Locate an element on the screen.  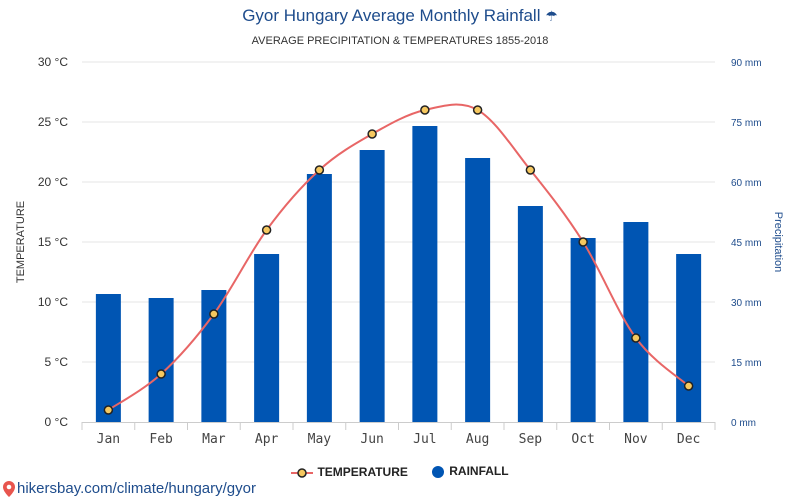
y-axis-left: 0 °C 5 °C 10 °C 15 °C 20 °C 25 °C 30 °C is located at coordinates (53, 242).